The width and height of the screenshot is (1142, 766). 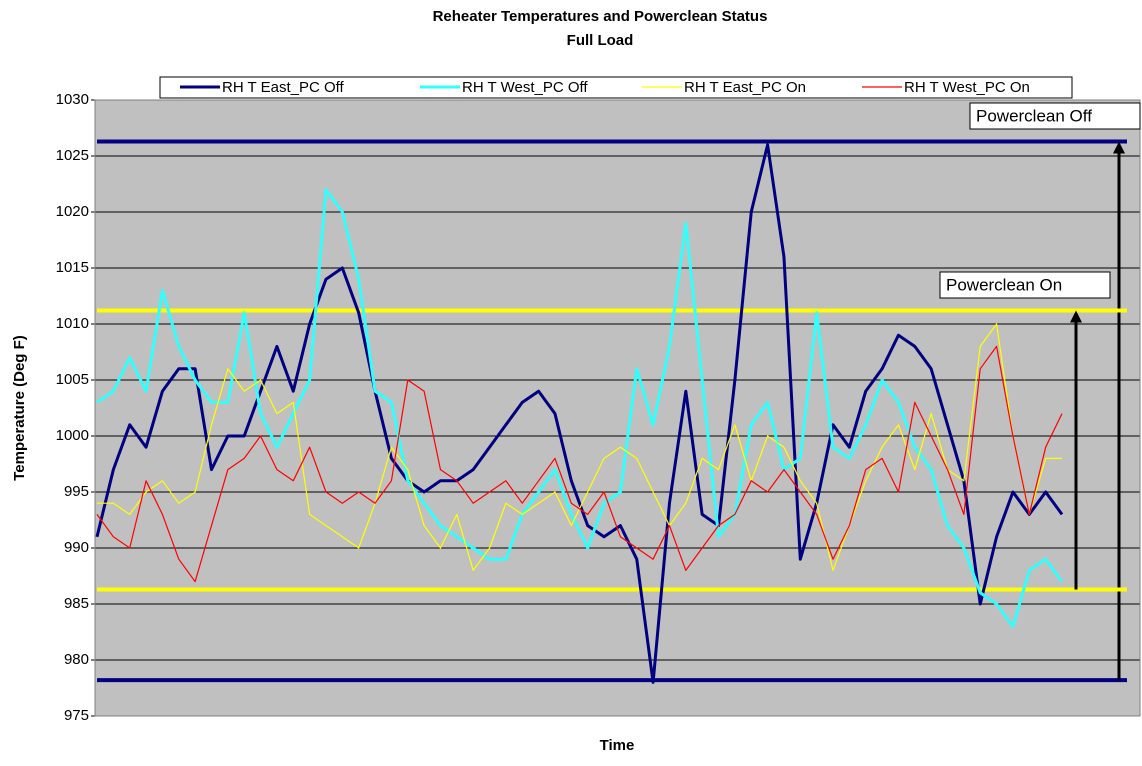 What do you see at coordinates (745, 87) in the screenshot?
I see `legend-label: RH T East_PC On` at bounding box center [745, 87].